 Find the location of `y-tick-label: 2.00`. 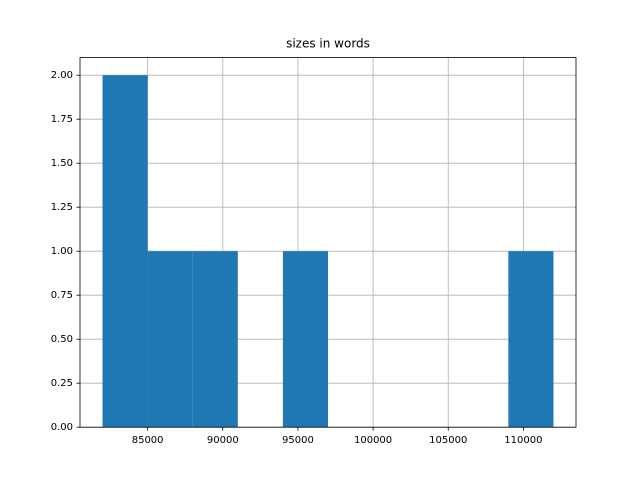

y-tick-label: 2.00 is located at coordinates (62, 75).